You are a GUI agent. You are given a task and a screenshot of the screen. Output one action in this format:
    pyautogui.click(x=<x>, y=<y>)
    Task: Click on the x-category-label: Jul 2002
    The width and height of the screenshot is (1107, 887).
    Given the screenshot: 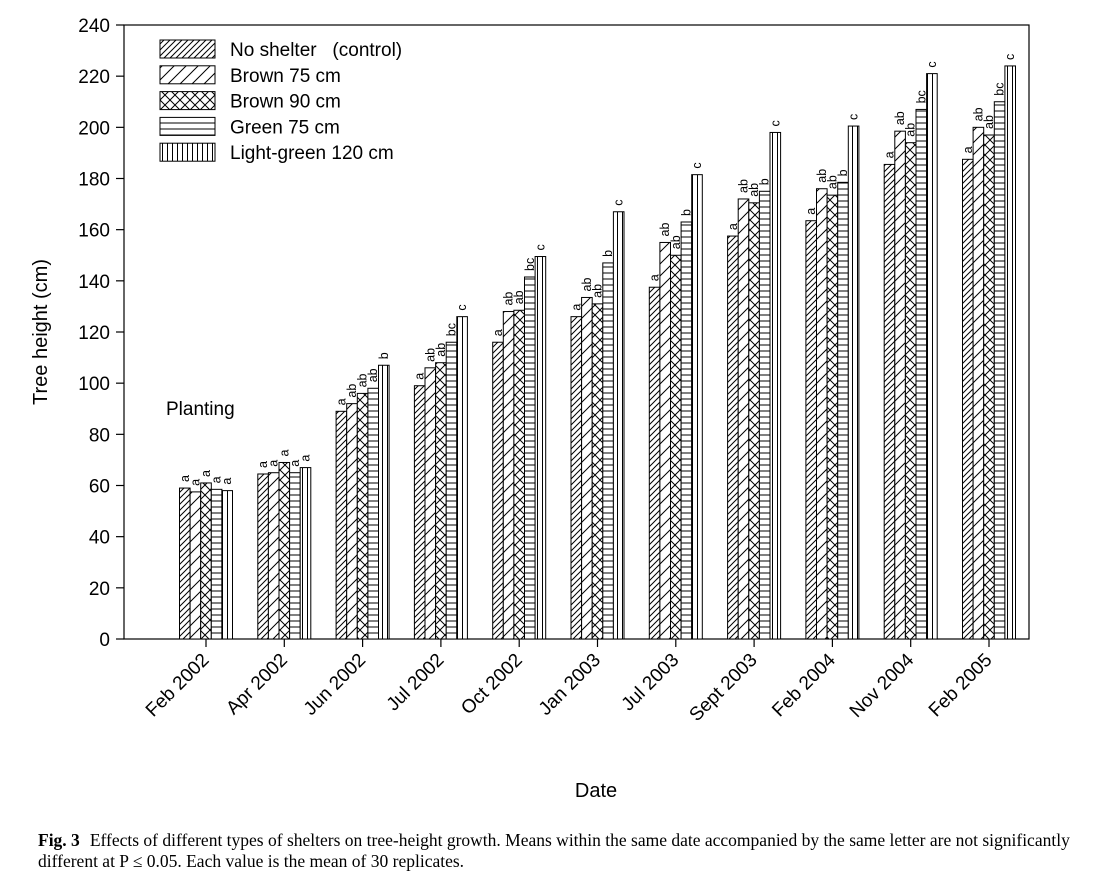 What is the action you would take?
    pyautogui.click(x=416, y=683)
    